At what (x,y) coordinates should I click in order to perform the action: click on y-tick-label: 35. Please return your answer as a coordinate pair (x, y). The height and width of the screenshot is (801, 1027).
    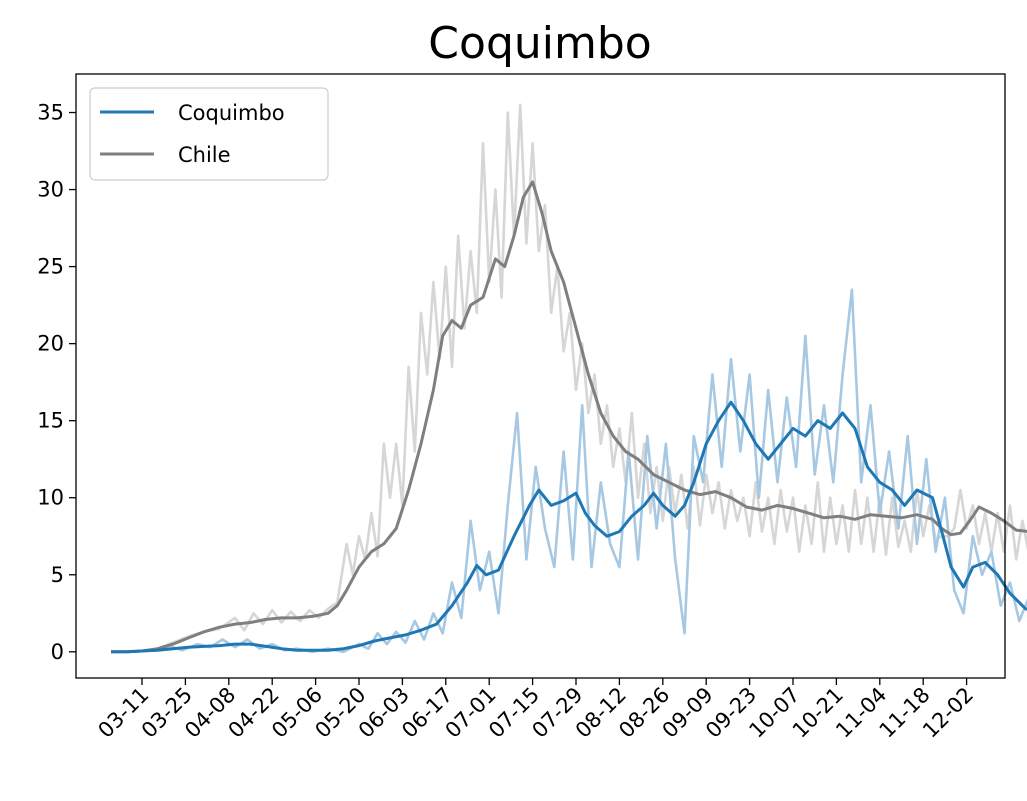
    Looking at the image, I should click on (50, 113).